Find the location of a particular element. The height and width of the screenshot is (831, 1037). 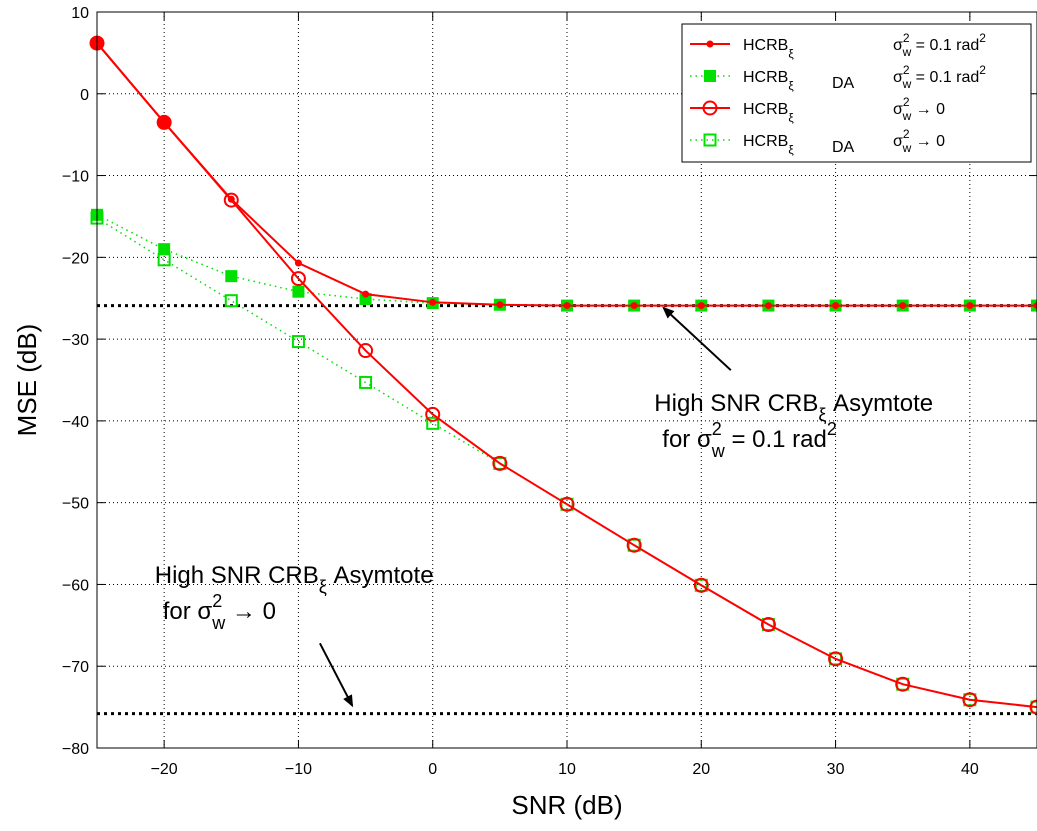

x-tick-label: 40 is located at coordinates (970, 769).